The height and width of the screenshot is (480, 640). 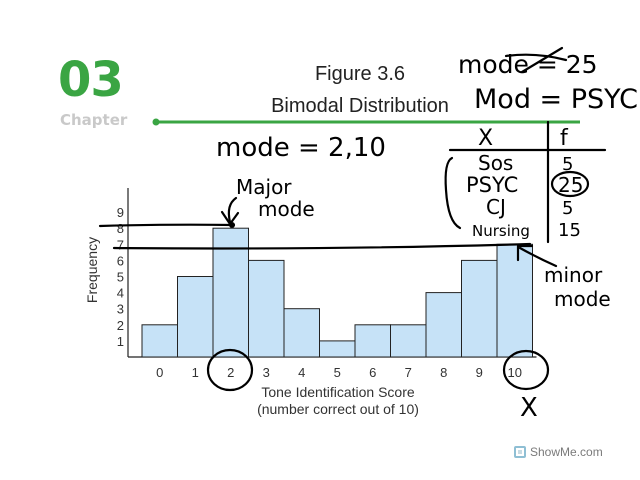 What do you see at coordinates (408, 372) in the screenshot?
I see `x-tick-label: 7` at bounding box center [408, 372].